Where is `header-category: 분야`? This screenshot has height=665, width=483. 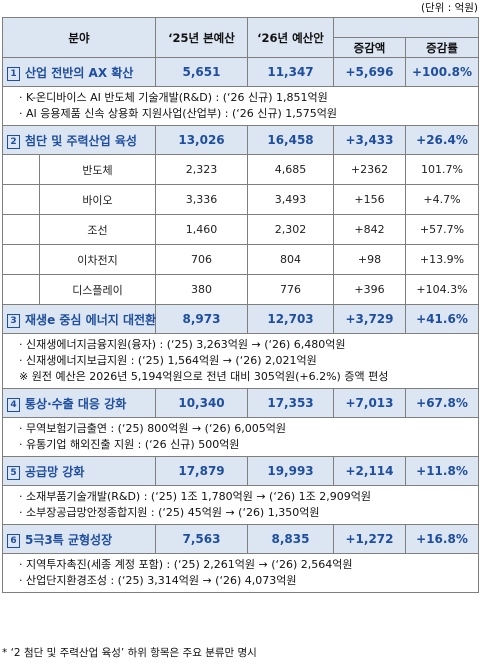 header-category: 분야 is located at coordinates (79, 37).